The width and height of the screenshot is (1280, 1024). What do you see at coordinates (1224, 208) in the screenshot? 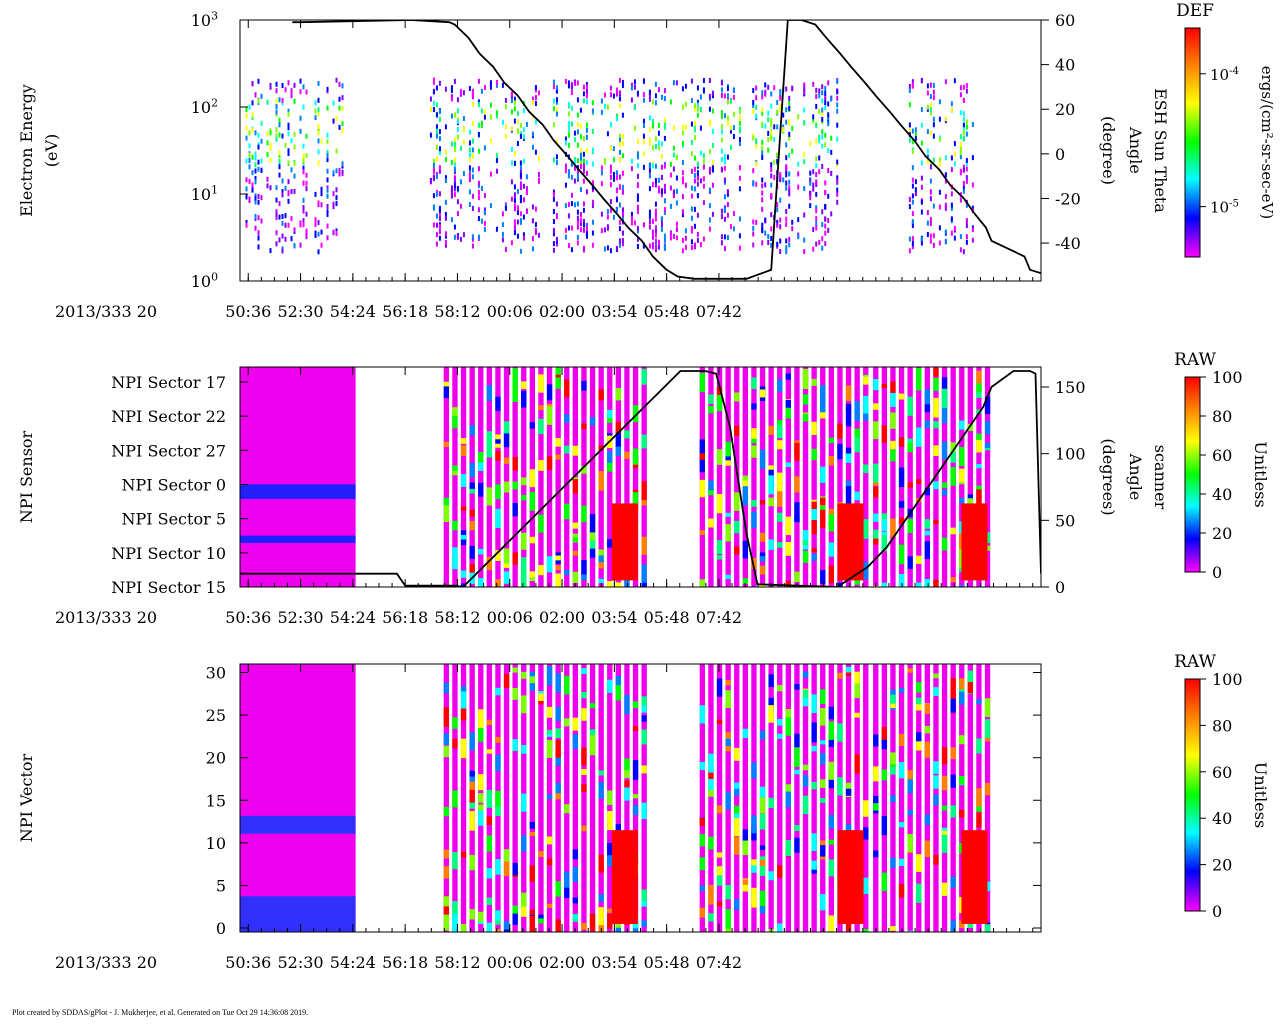
I see `colorbar-tick-label: 10-5` at bounding box center [1224, 208].